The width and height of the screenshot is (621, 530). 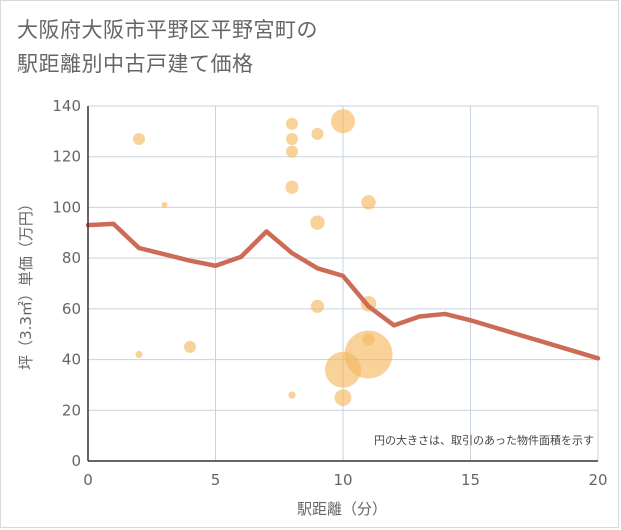 I want to click on y-tick-label: 0, so click(x=76, y=461).